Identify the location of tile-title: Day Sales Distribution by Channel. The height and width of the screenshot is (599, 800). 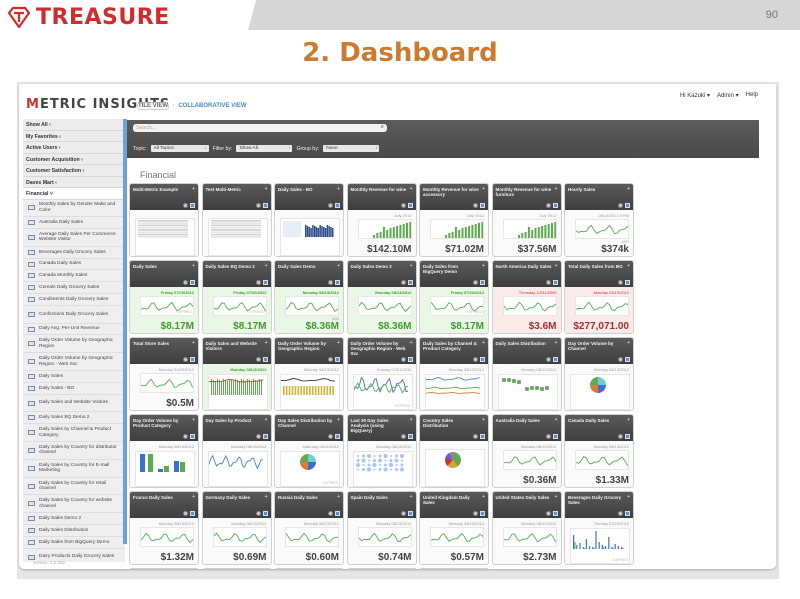
(305, 423).